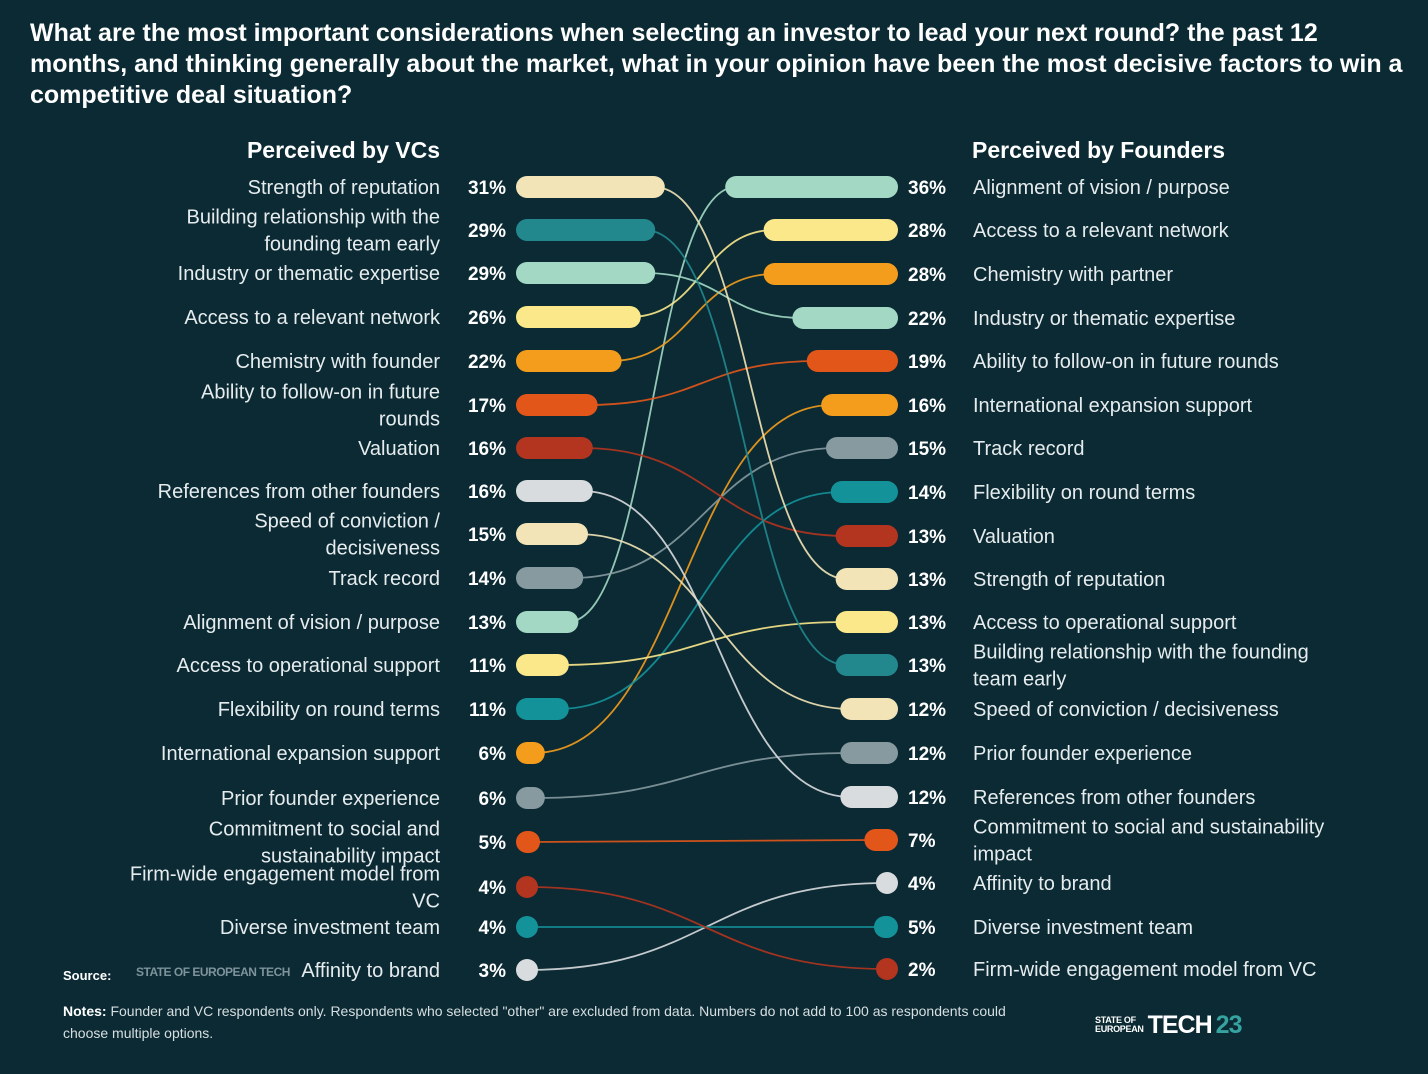 The image size is (1428, 1074). Describe the element at coordinates (1083, 928) in the screenshot. I see `founder-label: Diverse investment team` at that location.